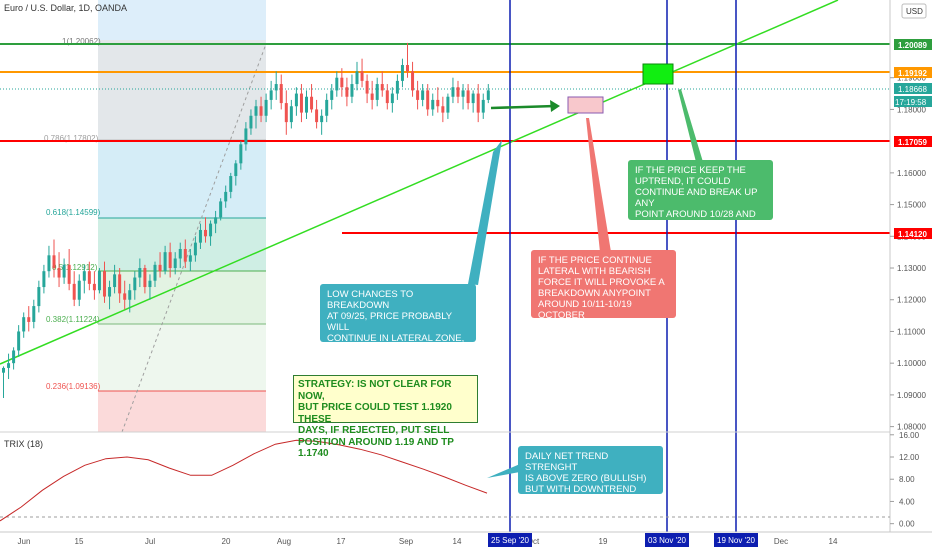 Image resolution: width=932 pixels, height=555 pixels. I want to click on daily-trend-line-1: DAILY NET TREND STRENGHT, so click(567, 462).